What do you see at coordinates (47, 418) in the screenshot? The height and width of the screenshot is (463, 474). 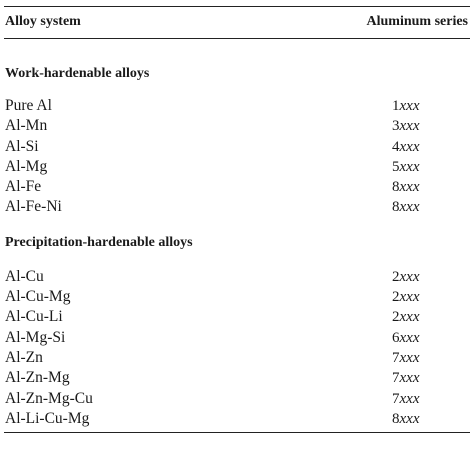 I see `alloy-system-cell: Al-Li-Cu-Mg` at bounding box center [47, 418].